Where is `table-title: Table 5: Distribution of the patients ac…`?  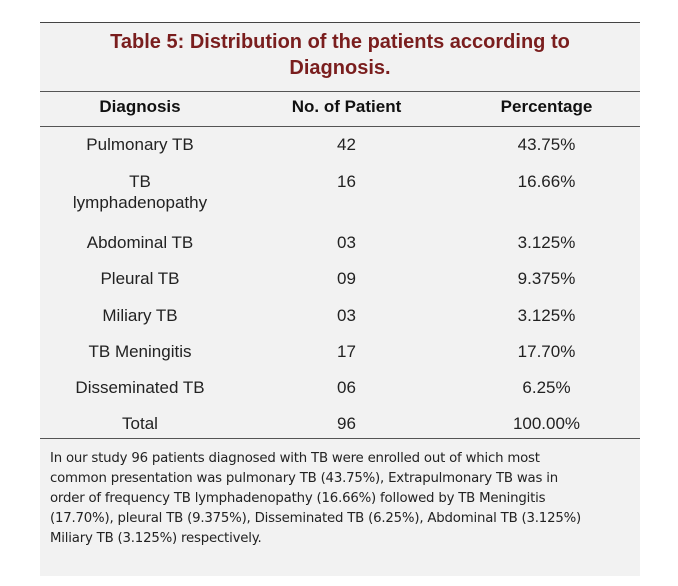 table-title: Table 5: Distribution of the patients ac… is located at coordinates (340, 55).